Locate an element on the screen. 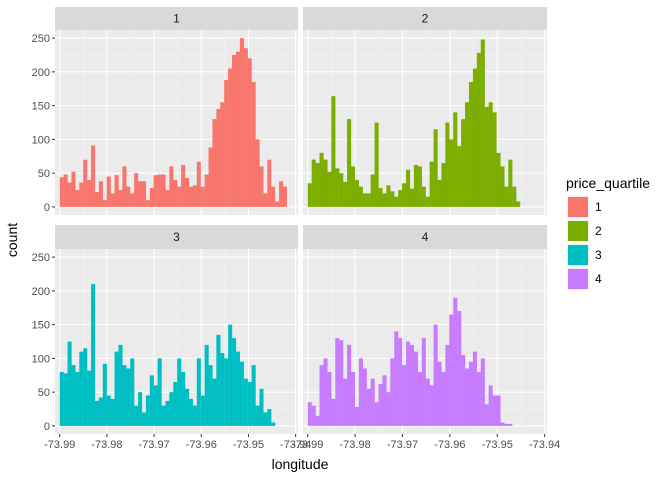 The width and height of the screenshot is (672, 480). legend-swatch is located at coordinates (578, 255).